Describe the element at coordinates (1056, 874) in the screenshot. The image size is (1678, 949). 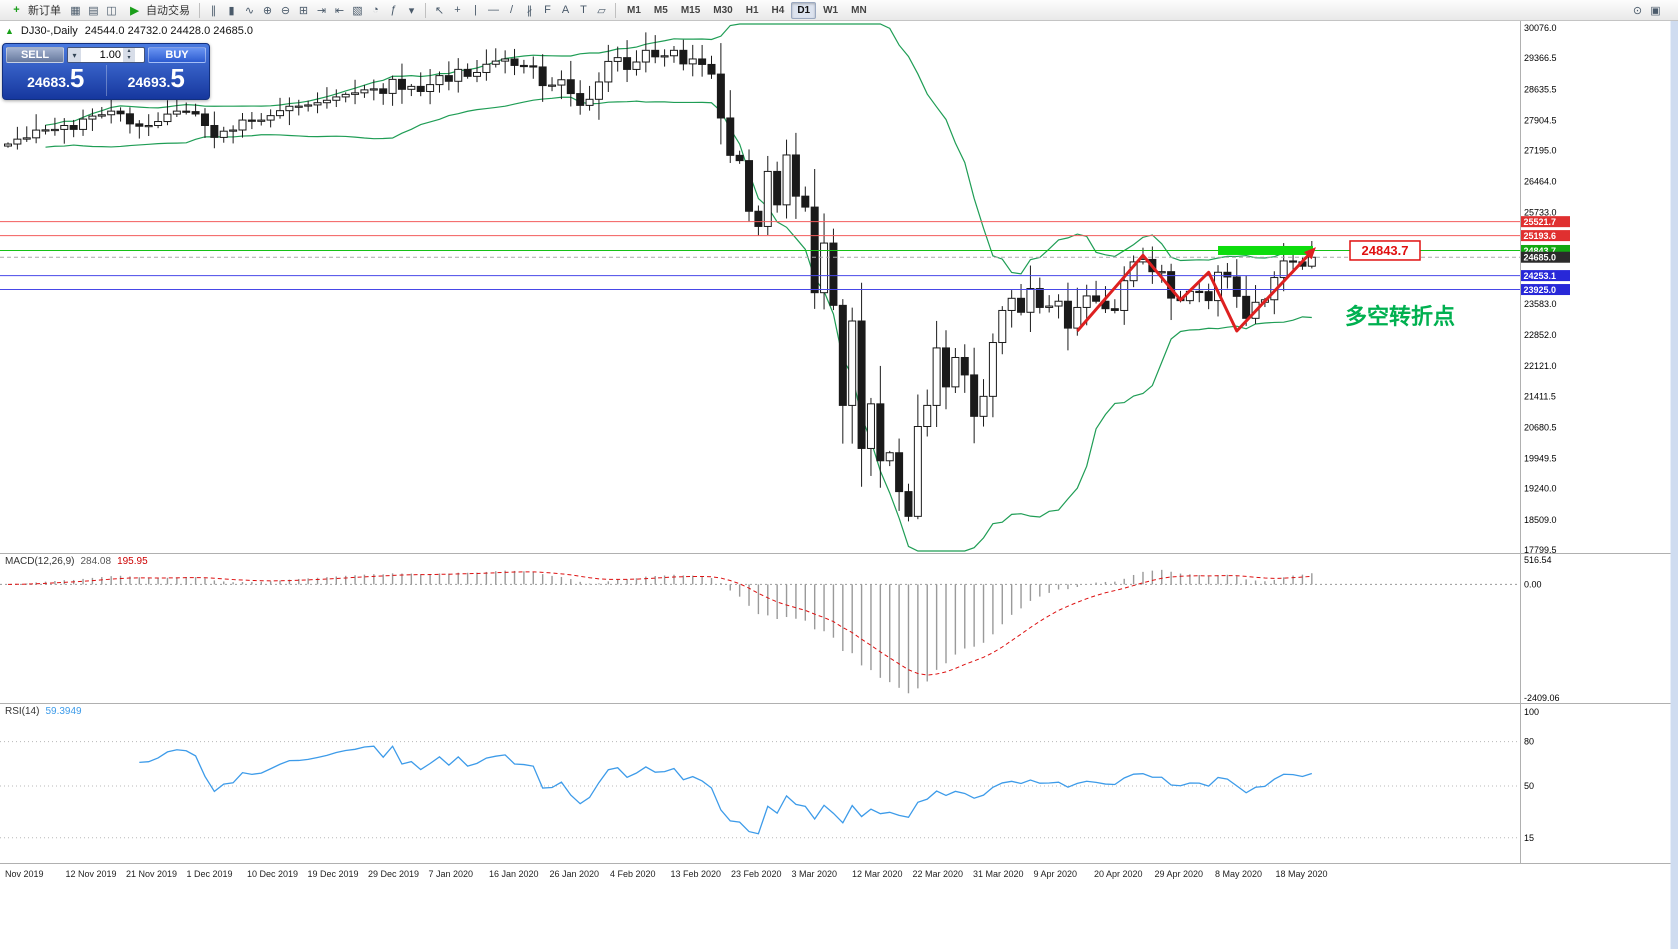
I see `date-label: 9 Apr 2020` at that location.